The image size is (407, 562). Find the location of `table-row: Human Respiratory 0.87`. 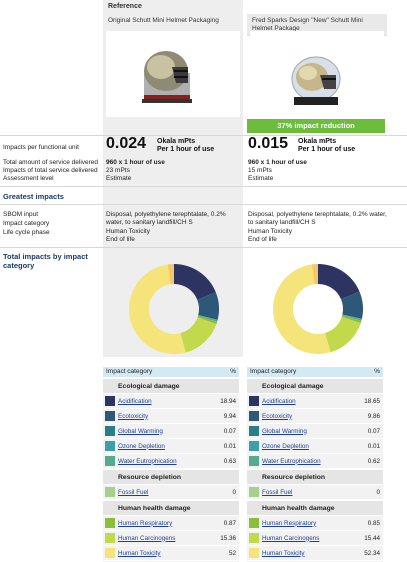

table-row: Human Respiratory 0.87 is located at coordinates (171, 523).